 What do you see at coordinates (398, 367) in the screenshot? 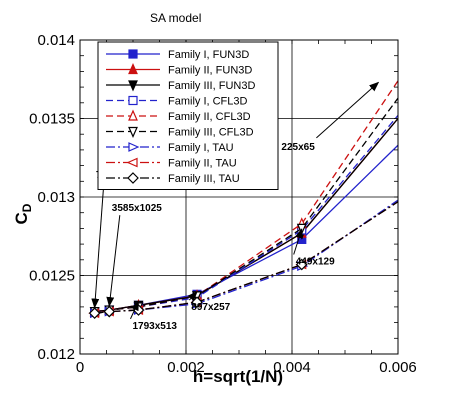
I see `x-tick-label: 0.006` at bounding box center [398, 367].